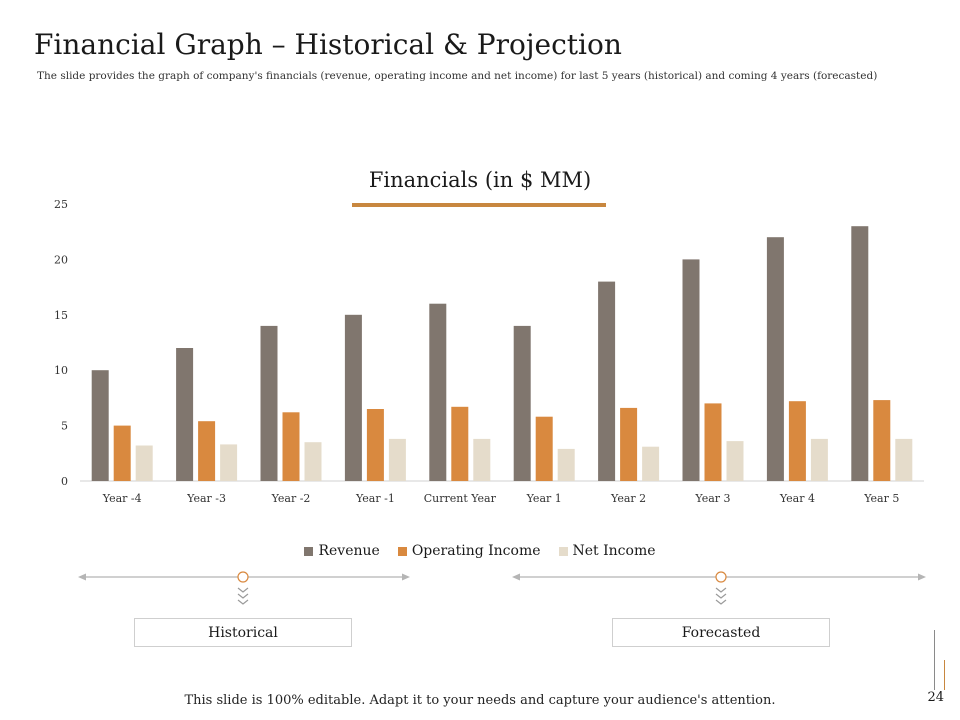 The image size is (960, 720). I want to click on chart-legend: Revenue Operating Income Net Income, so click(480, 551).